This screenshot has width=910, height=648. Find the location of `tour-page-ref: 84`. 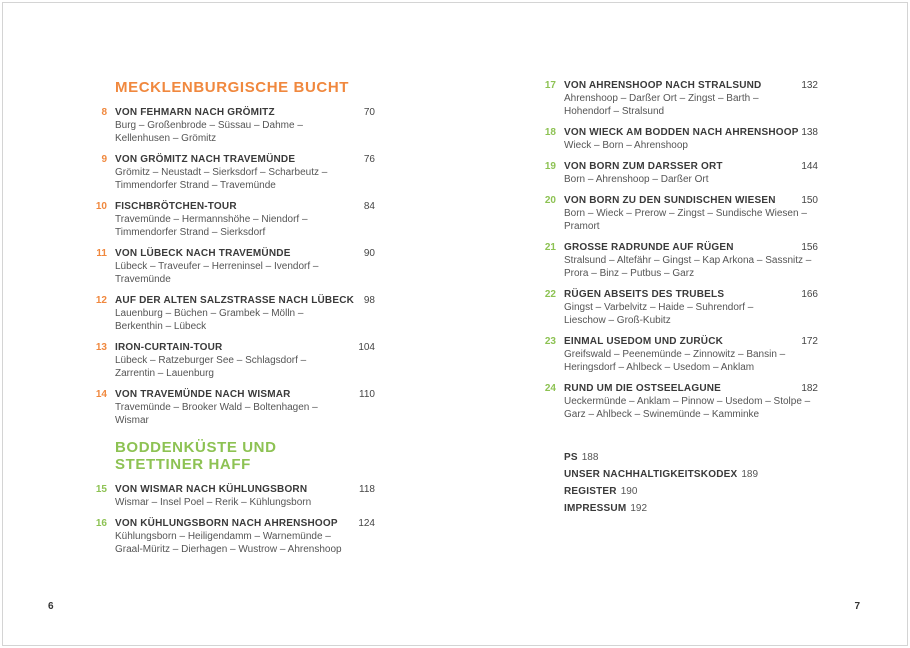

tour-page-ref: 84 is located at coordinates (369, 206).